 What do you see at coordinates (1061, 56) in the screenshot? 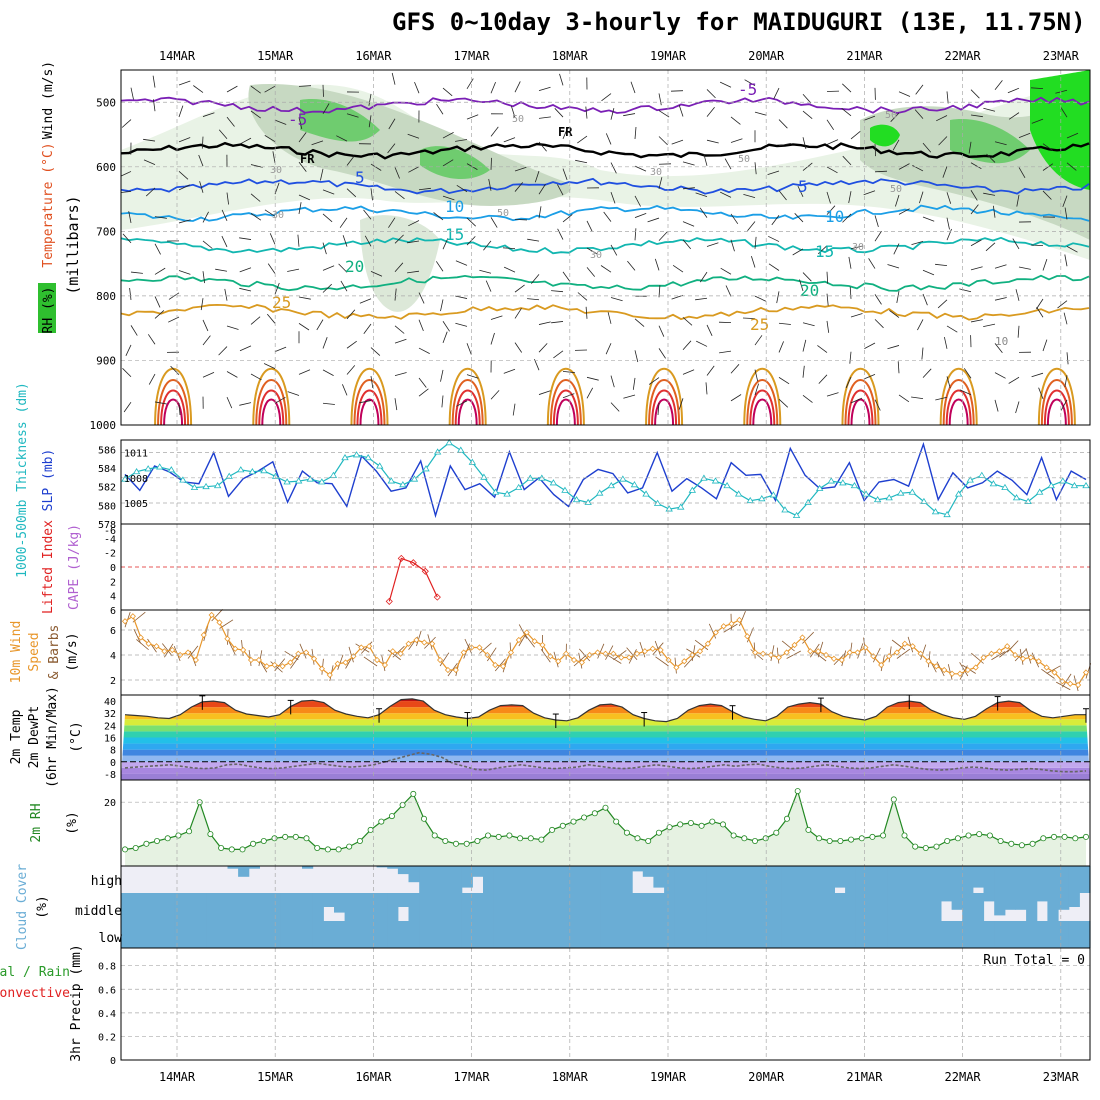
I see `date-label-top: 23MAR` at bounding box center [1061, 56].